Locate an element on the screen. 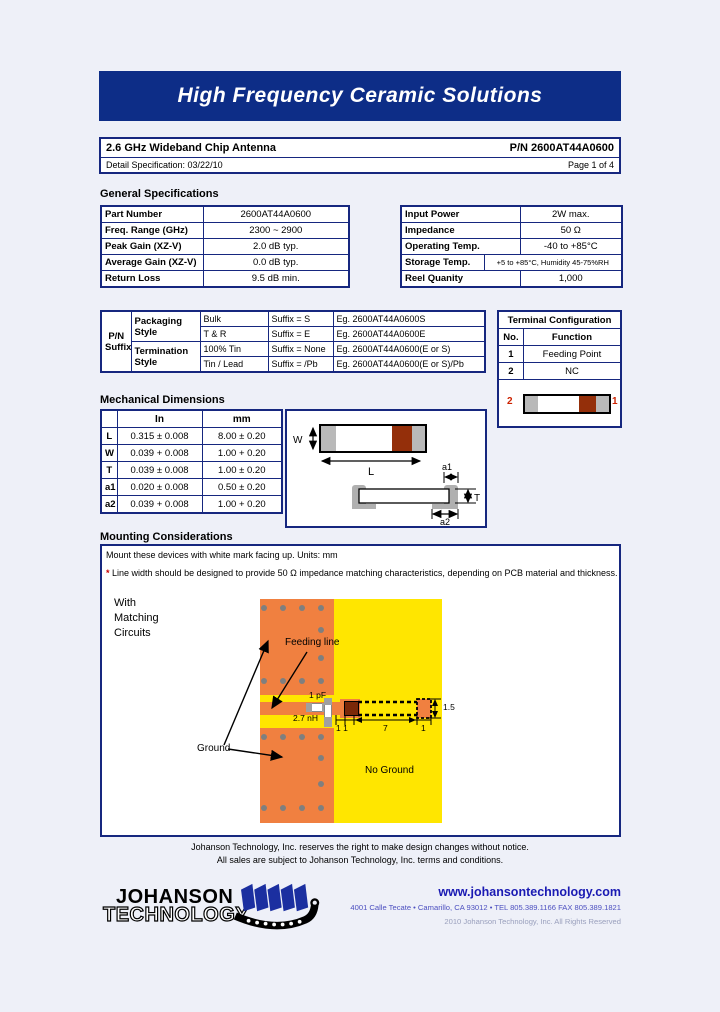 The width and height of the screenshot is (720, 1012). pn-example: Eg. 2600AT44A0600(E or S)/Pb is located at coordinates (409, 364).